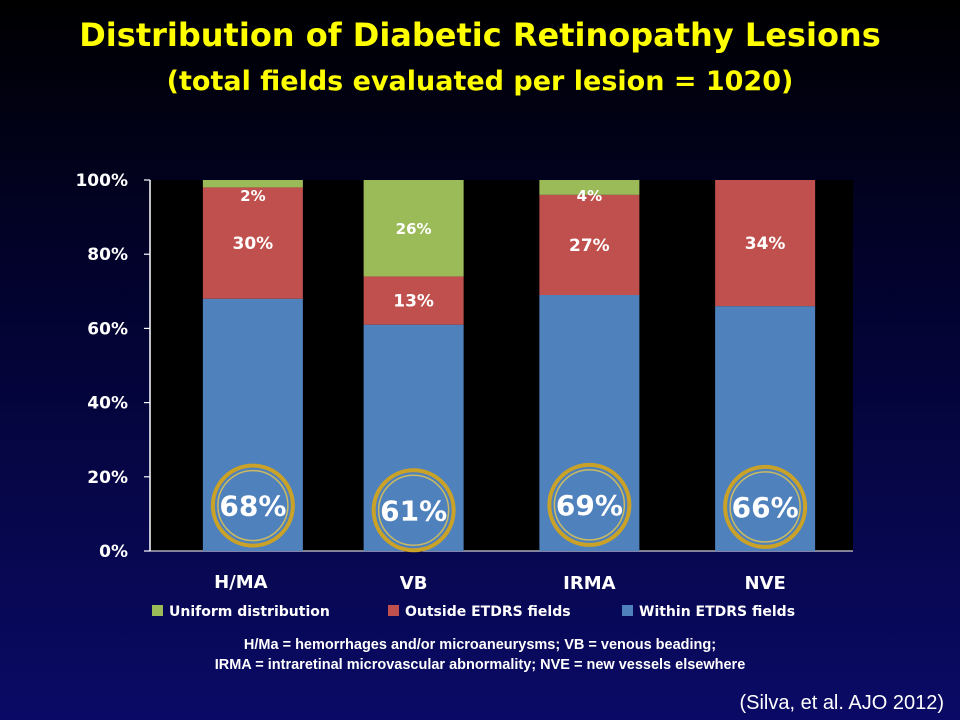 The image size is (960, 720). What do you see at coordinates (252, 424) in the screenshot?
I see `bar-hma-within` at bounding box center [252, 424].